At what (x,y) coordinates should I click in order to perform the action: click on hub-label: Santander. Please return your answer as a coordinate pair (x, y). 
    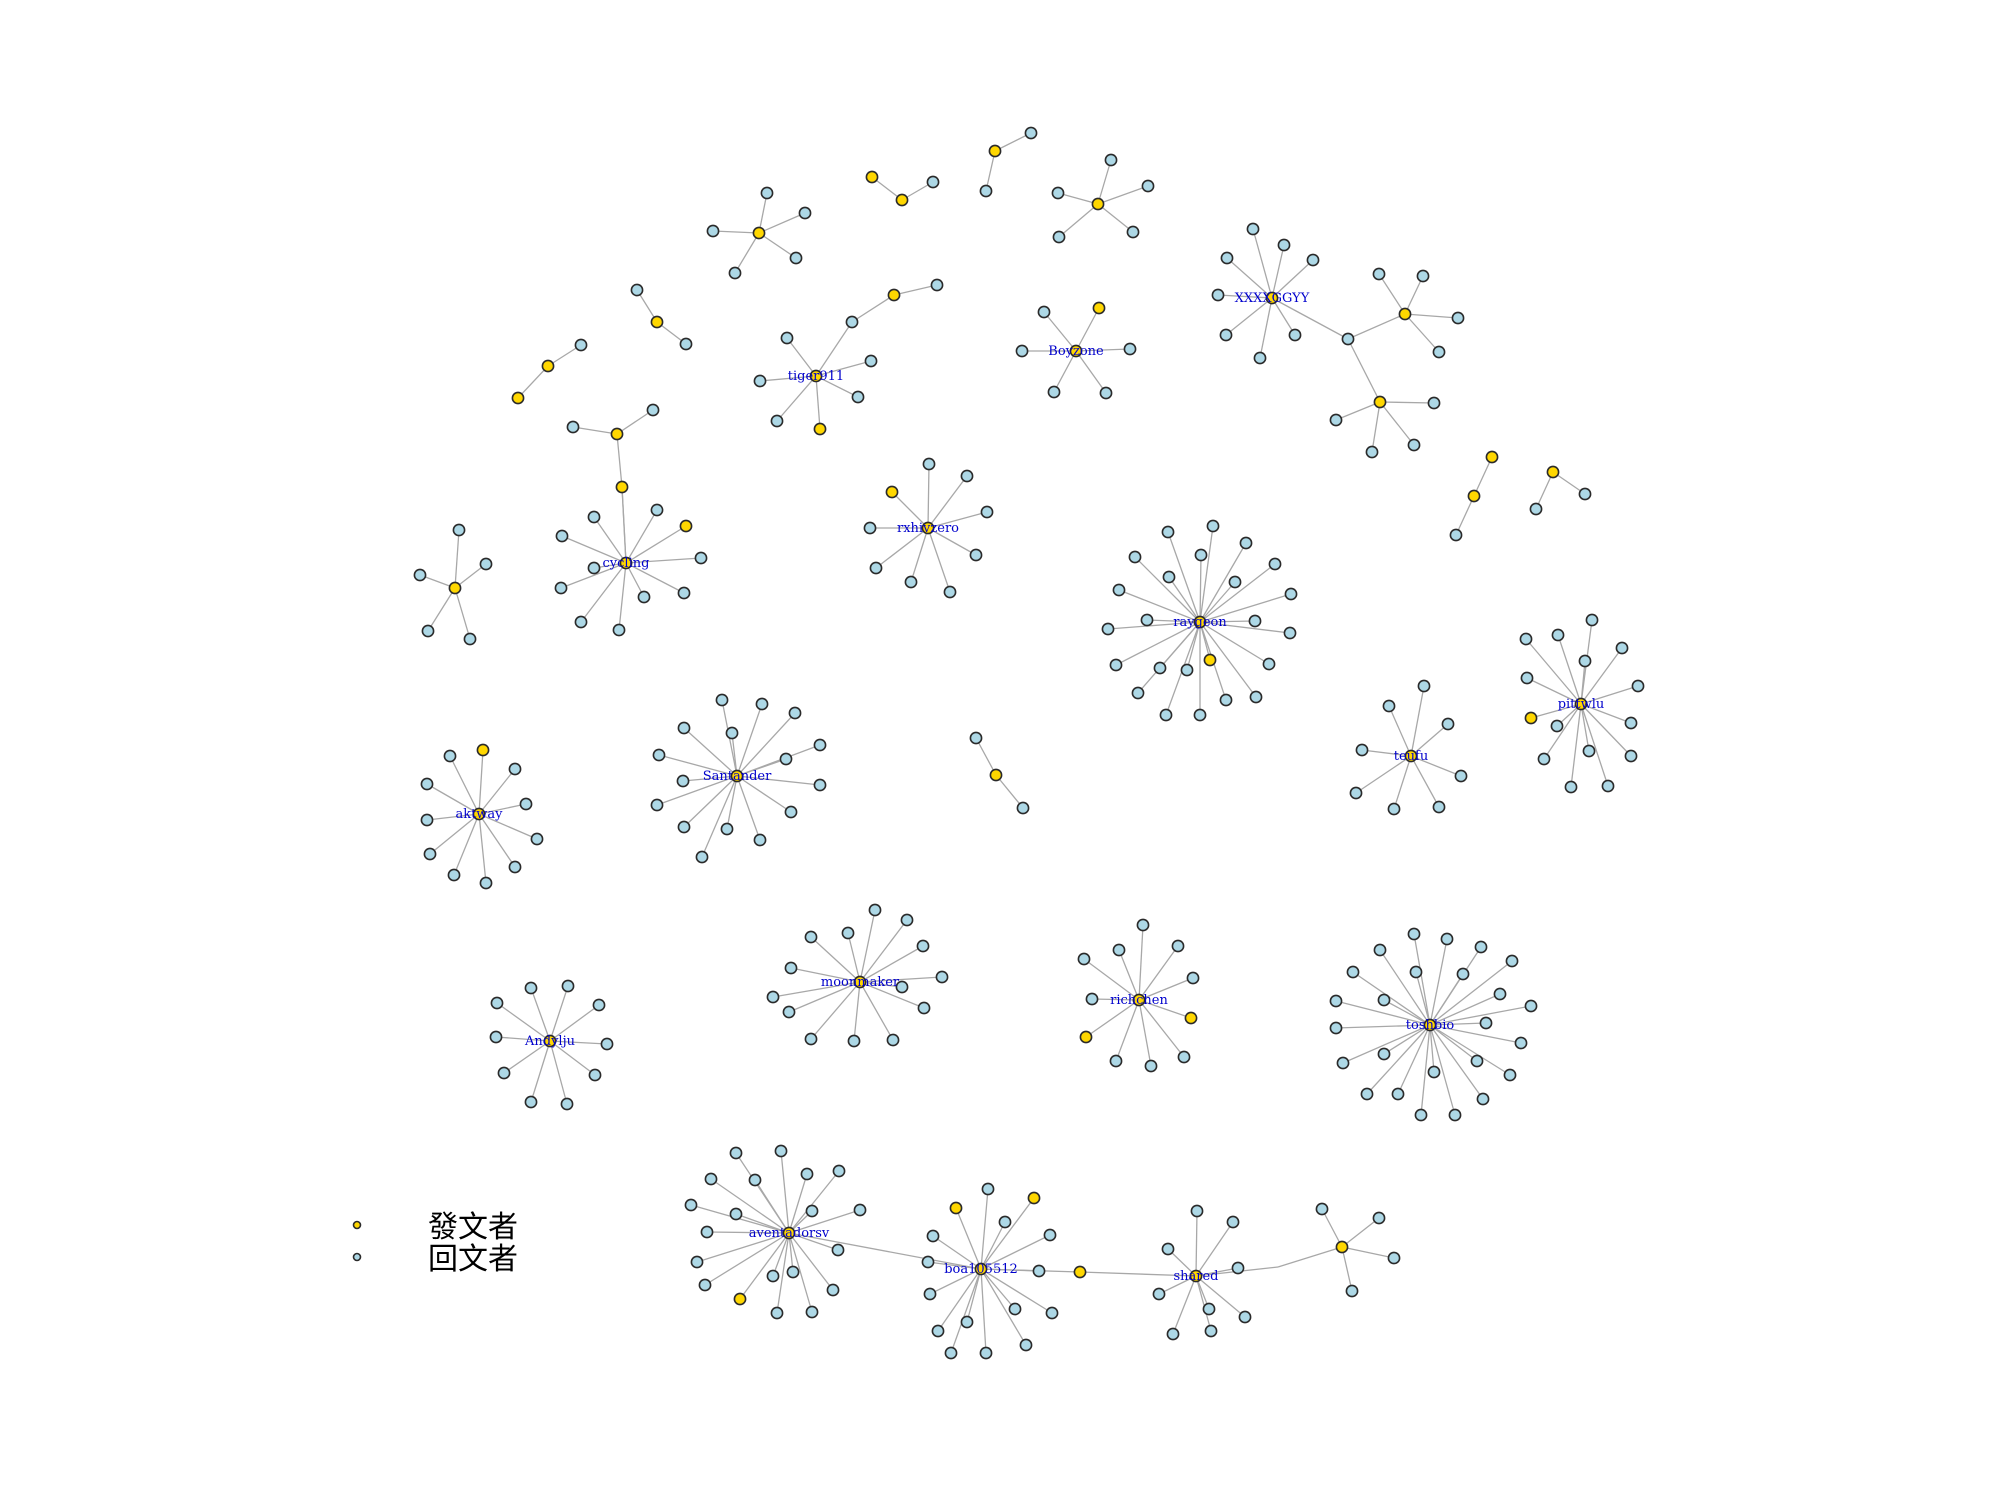
    Looking at the image, I should click on (737, 776).